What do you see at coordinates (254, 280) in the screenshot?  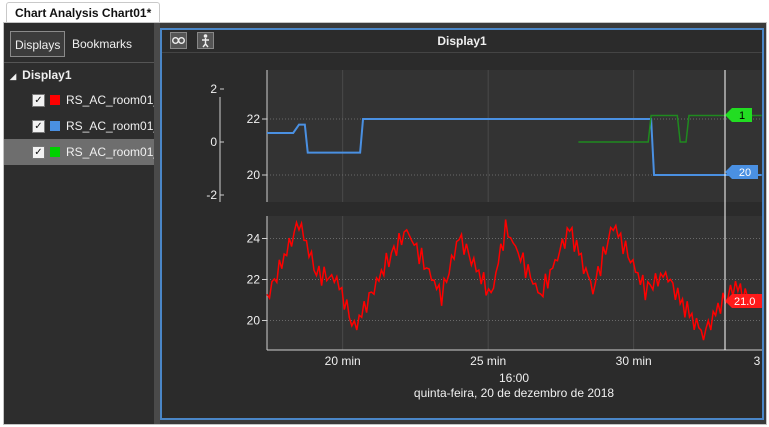 I see `bottom-tick-label: 22` at bounding box center [254, 280].